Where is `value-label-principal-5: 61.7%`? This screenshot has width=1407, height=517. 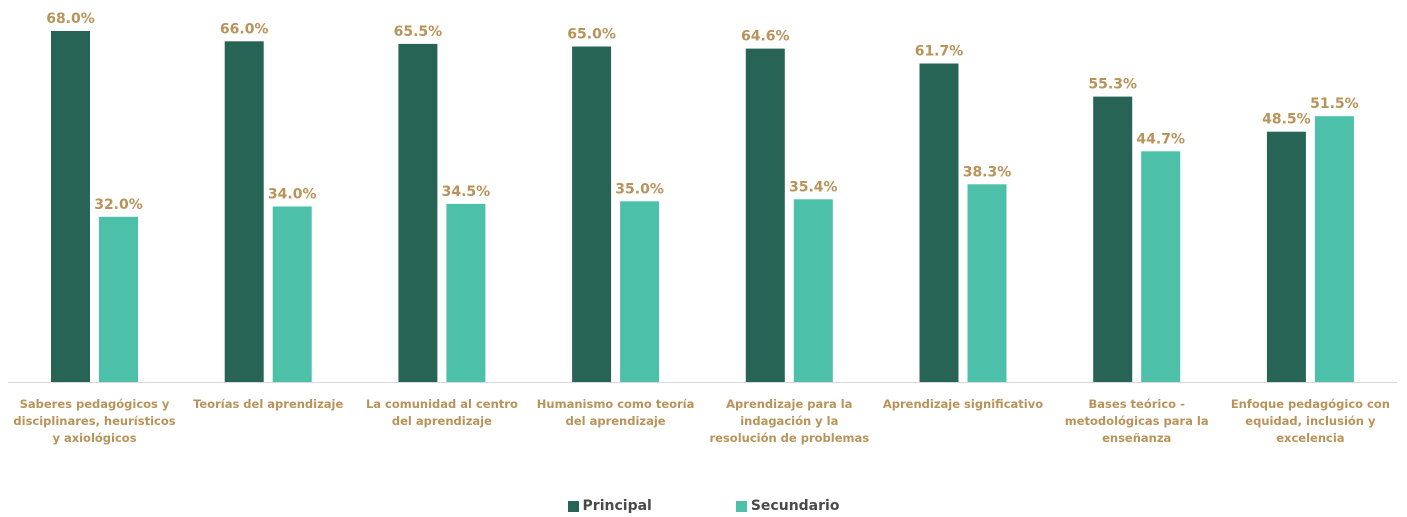
value-label-principal-5: 61.7% is located at coordinates (939, 52).